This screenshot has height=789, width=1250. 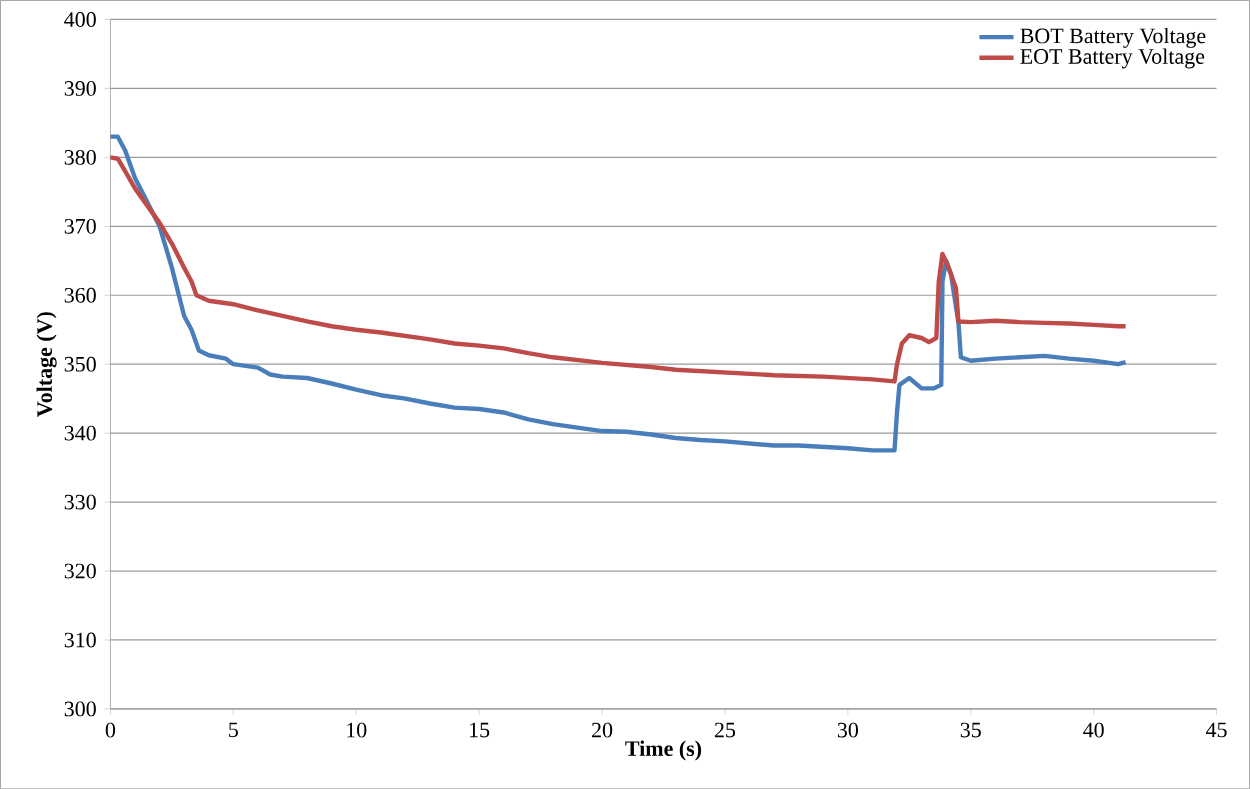 What do you see at coordinates (80, 640) in the screenshot?
I see `y-tick-label: 310` at bounding box center [80, 640].